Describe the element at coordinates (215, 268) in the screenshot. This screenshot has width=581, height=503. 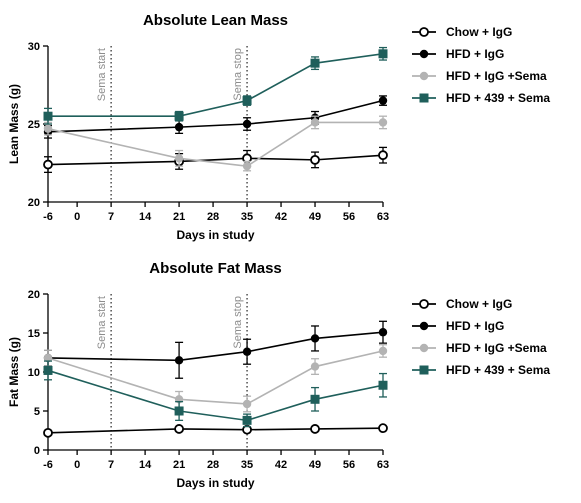
I see `chart-title: Absolute Fat Mass` at that location.